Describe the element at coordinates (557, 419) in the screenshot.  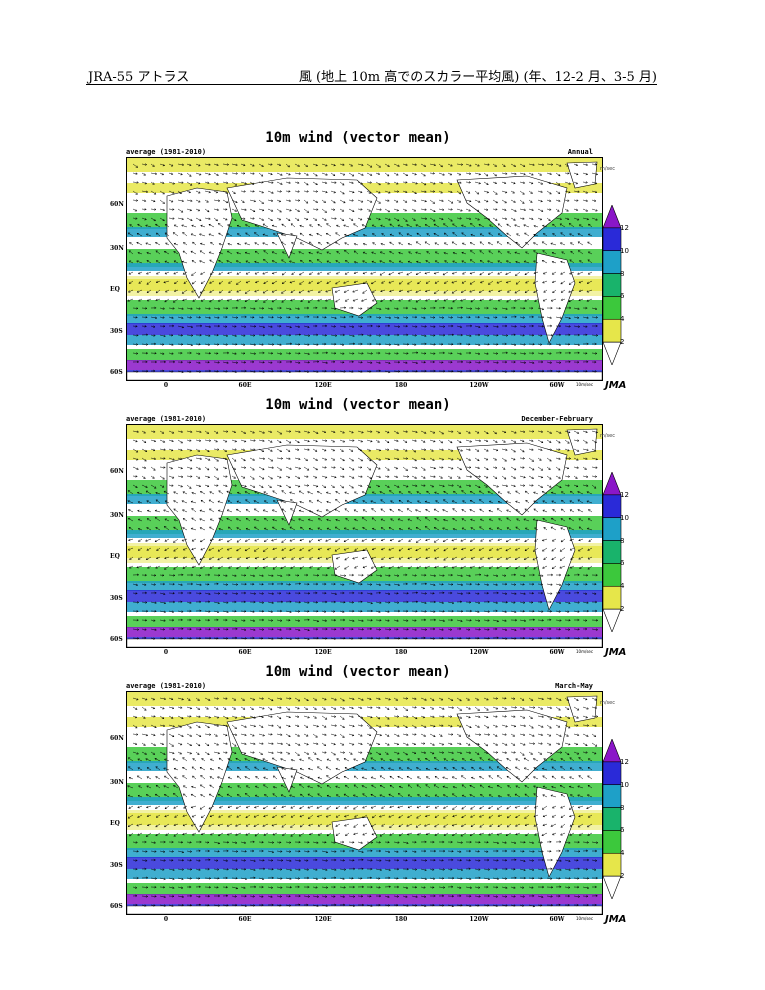
I see `panel-season: December-February` at that location.